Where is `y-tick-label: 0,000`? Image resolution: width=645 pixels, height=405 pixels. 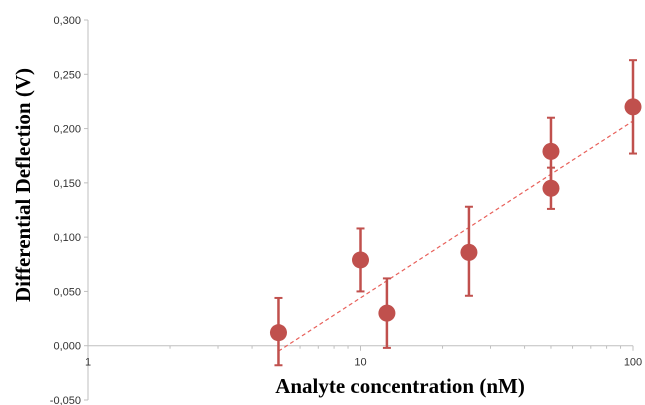
y-tick-label: 0,000 is located at coordinates (67, 347).